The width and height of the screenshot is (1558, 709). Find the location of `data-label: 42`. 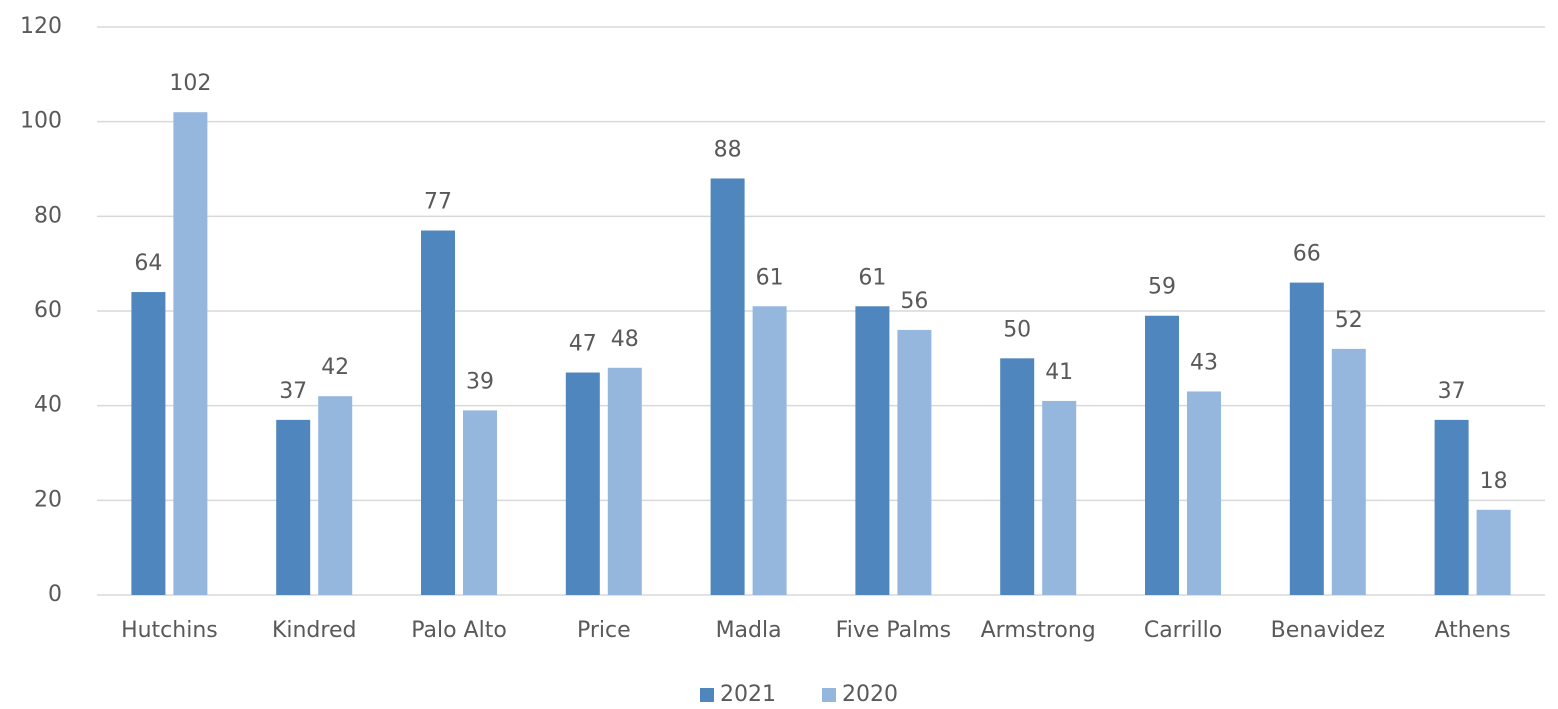

data-label: 42 is located at coordinates (335, 367).